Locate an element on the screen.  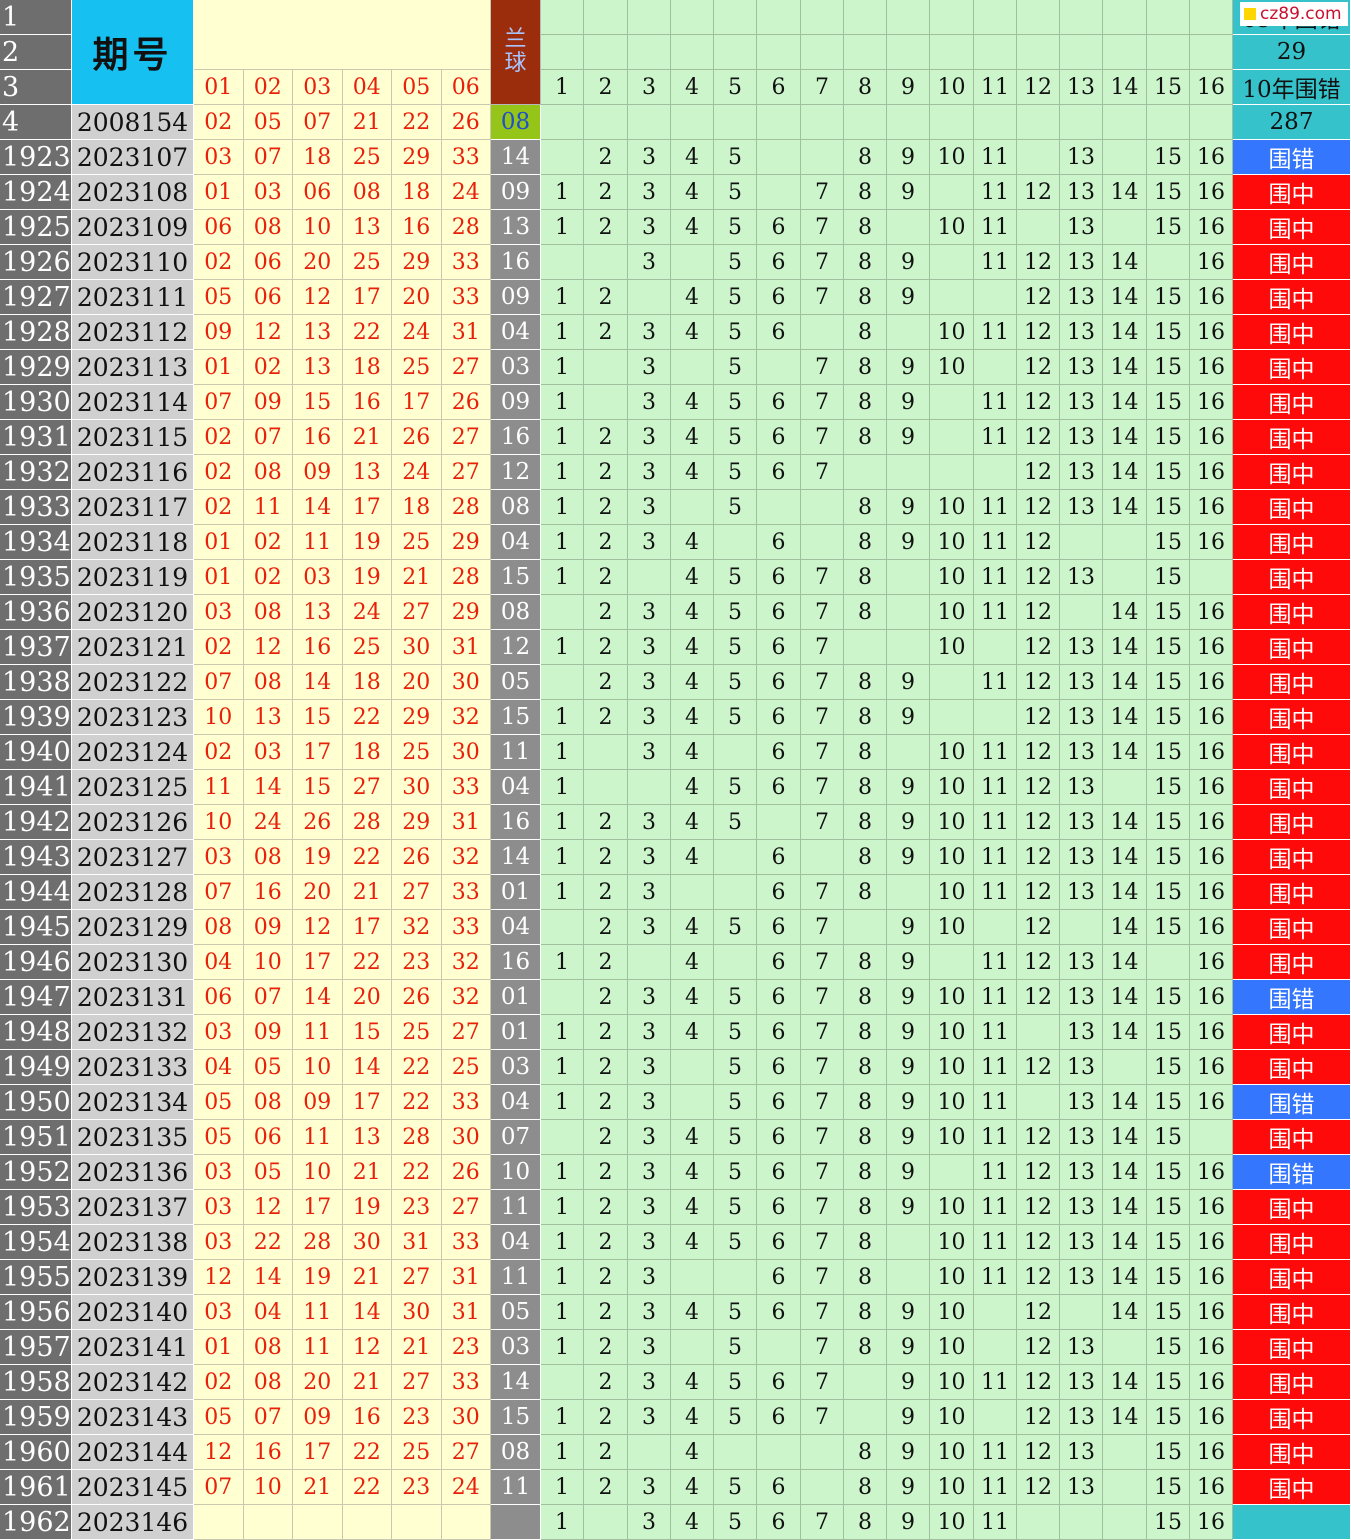
red-ball-cell: 07 is located at coordinates (219, 682).